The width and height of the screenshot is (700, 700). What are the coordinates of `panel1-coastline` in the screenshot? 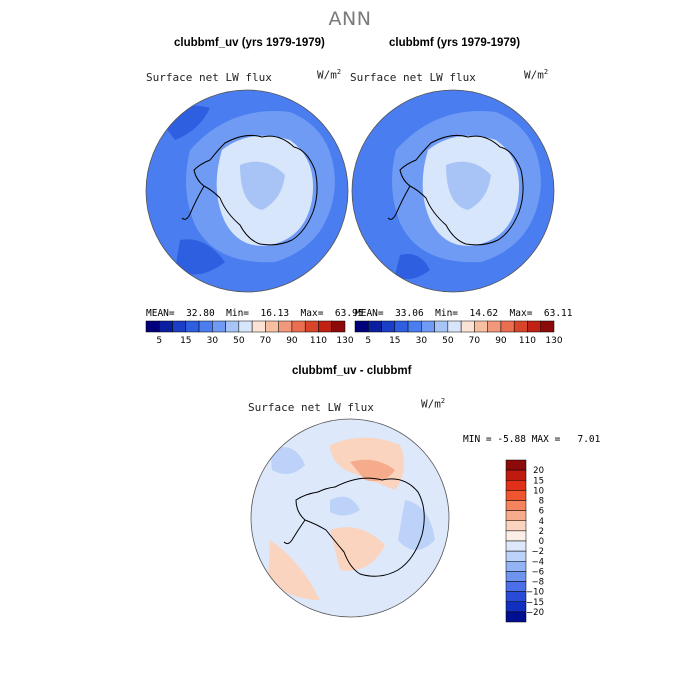 It's located at (255, 190).